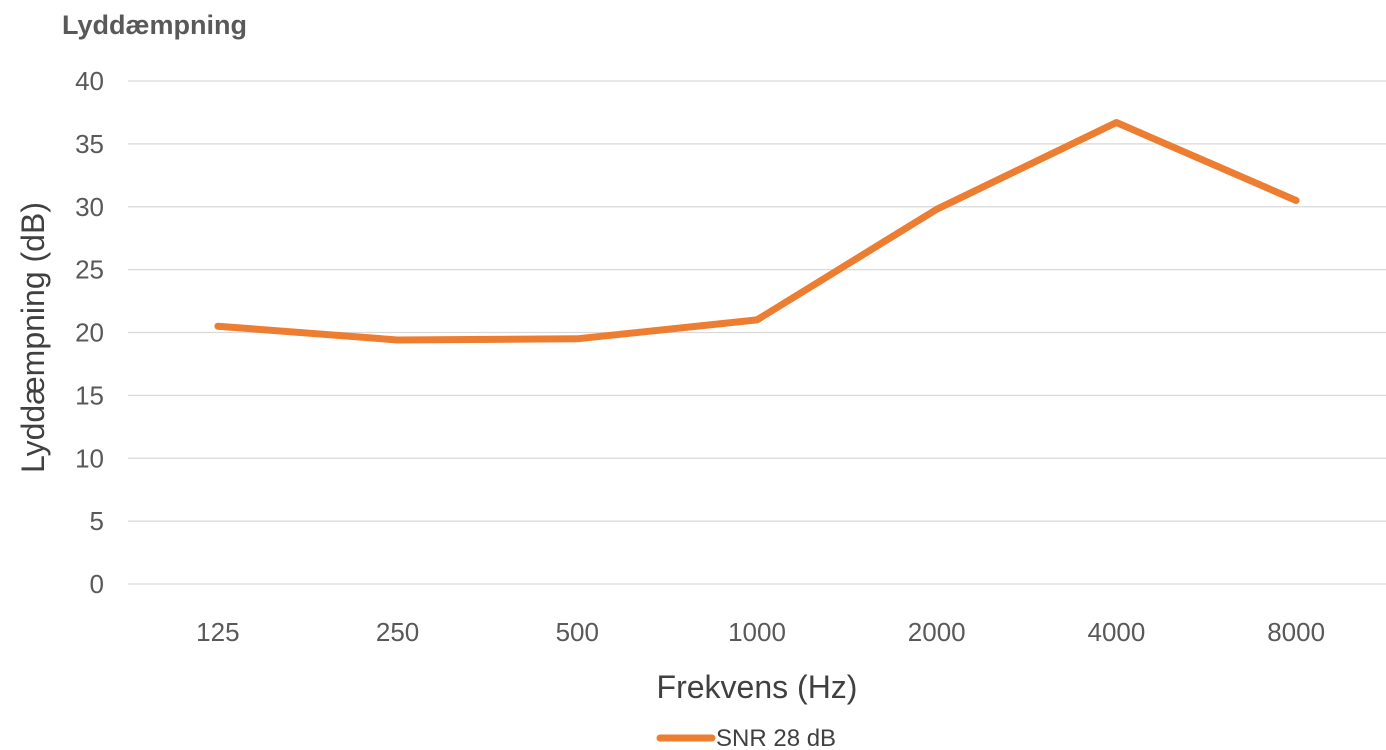 This screenshot has height=750, width=1386. I want to click on chart-title: Lyddæmpning, so click(154, 25).